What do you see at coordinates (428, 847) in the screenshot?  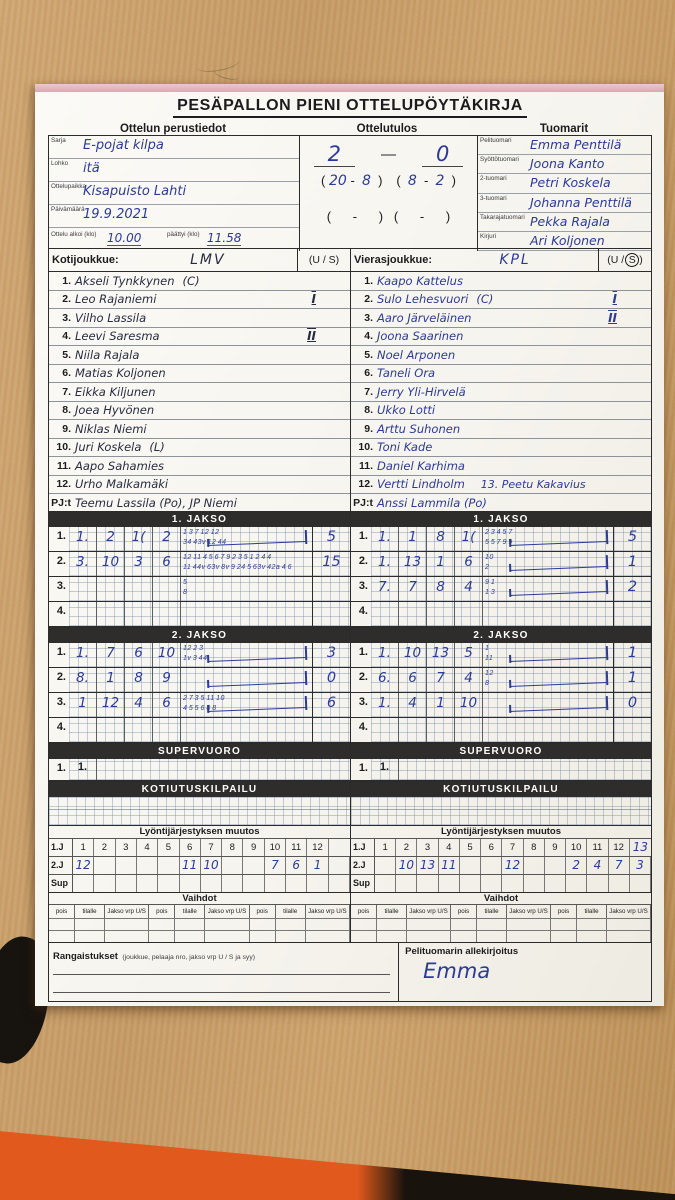 I see `muutos-header-cell: 3` at bounding box center [428, 847].